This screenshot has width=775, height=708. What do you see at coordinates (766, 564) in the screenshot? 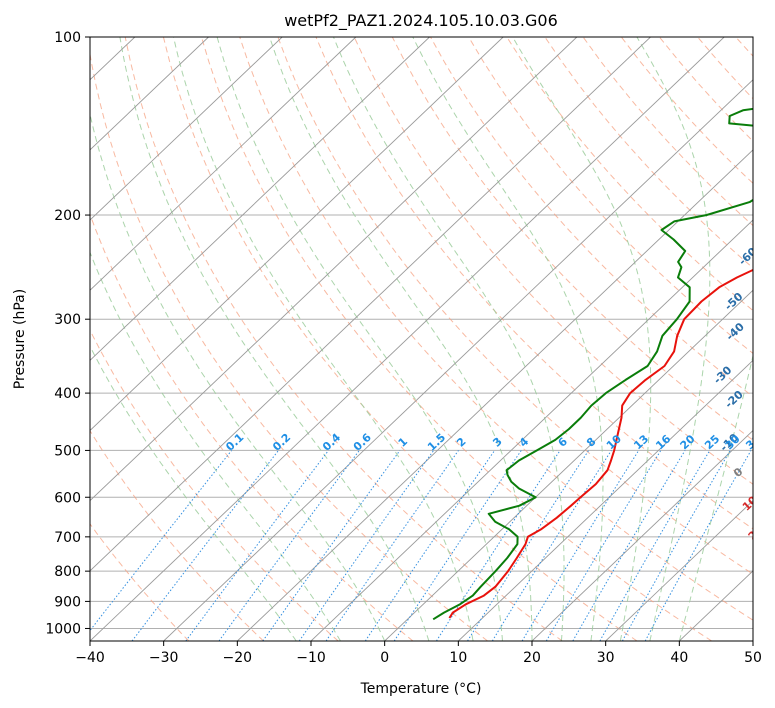
I see `curve-value-label: 30` at bounding box center [766, 564].